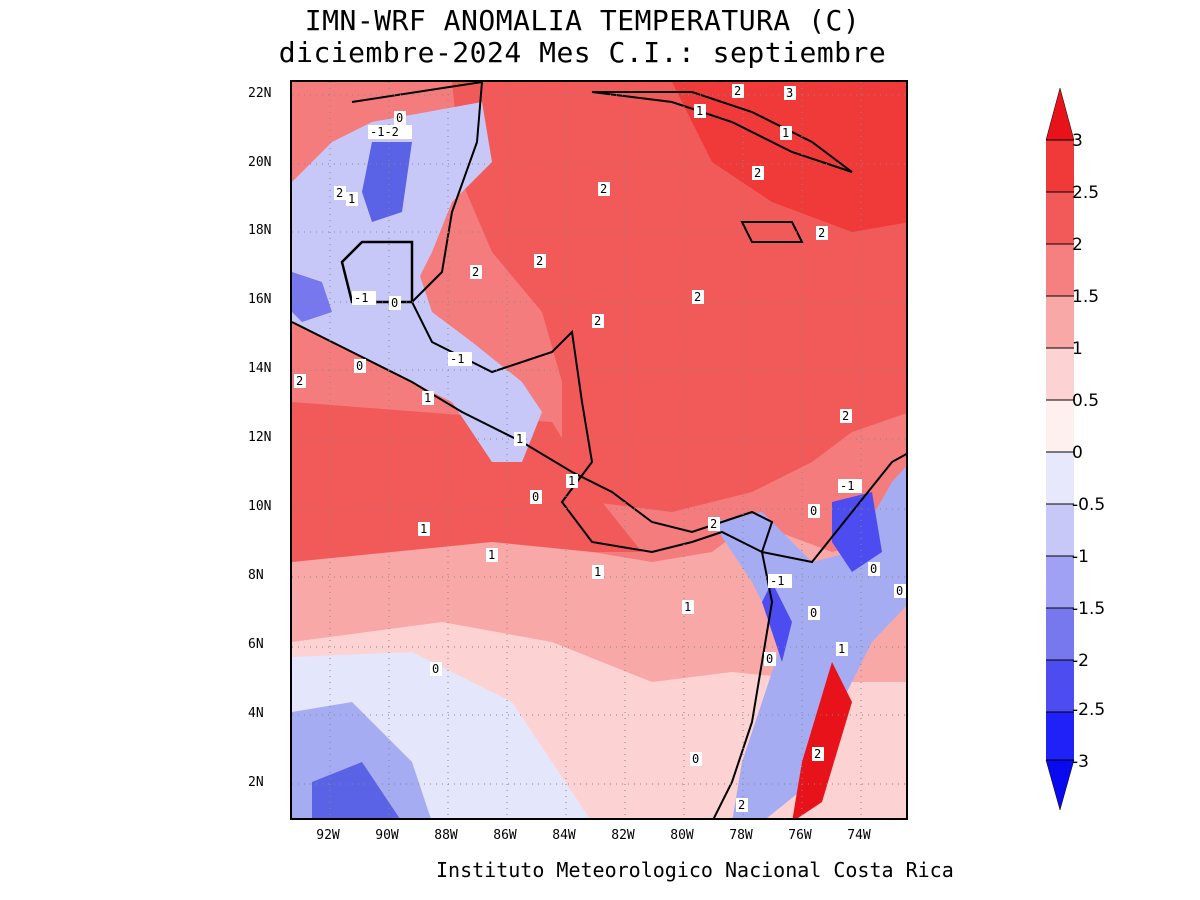 This screenshot has width=1200, height=900. I want to click on colorbar-label-1: 1, so click(1077, 349).